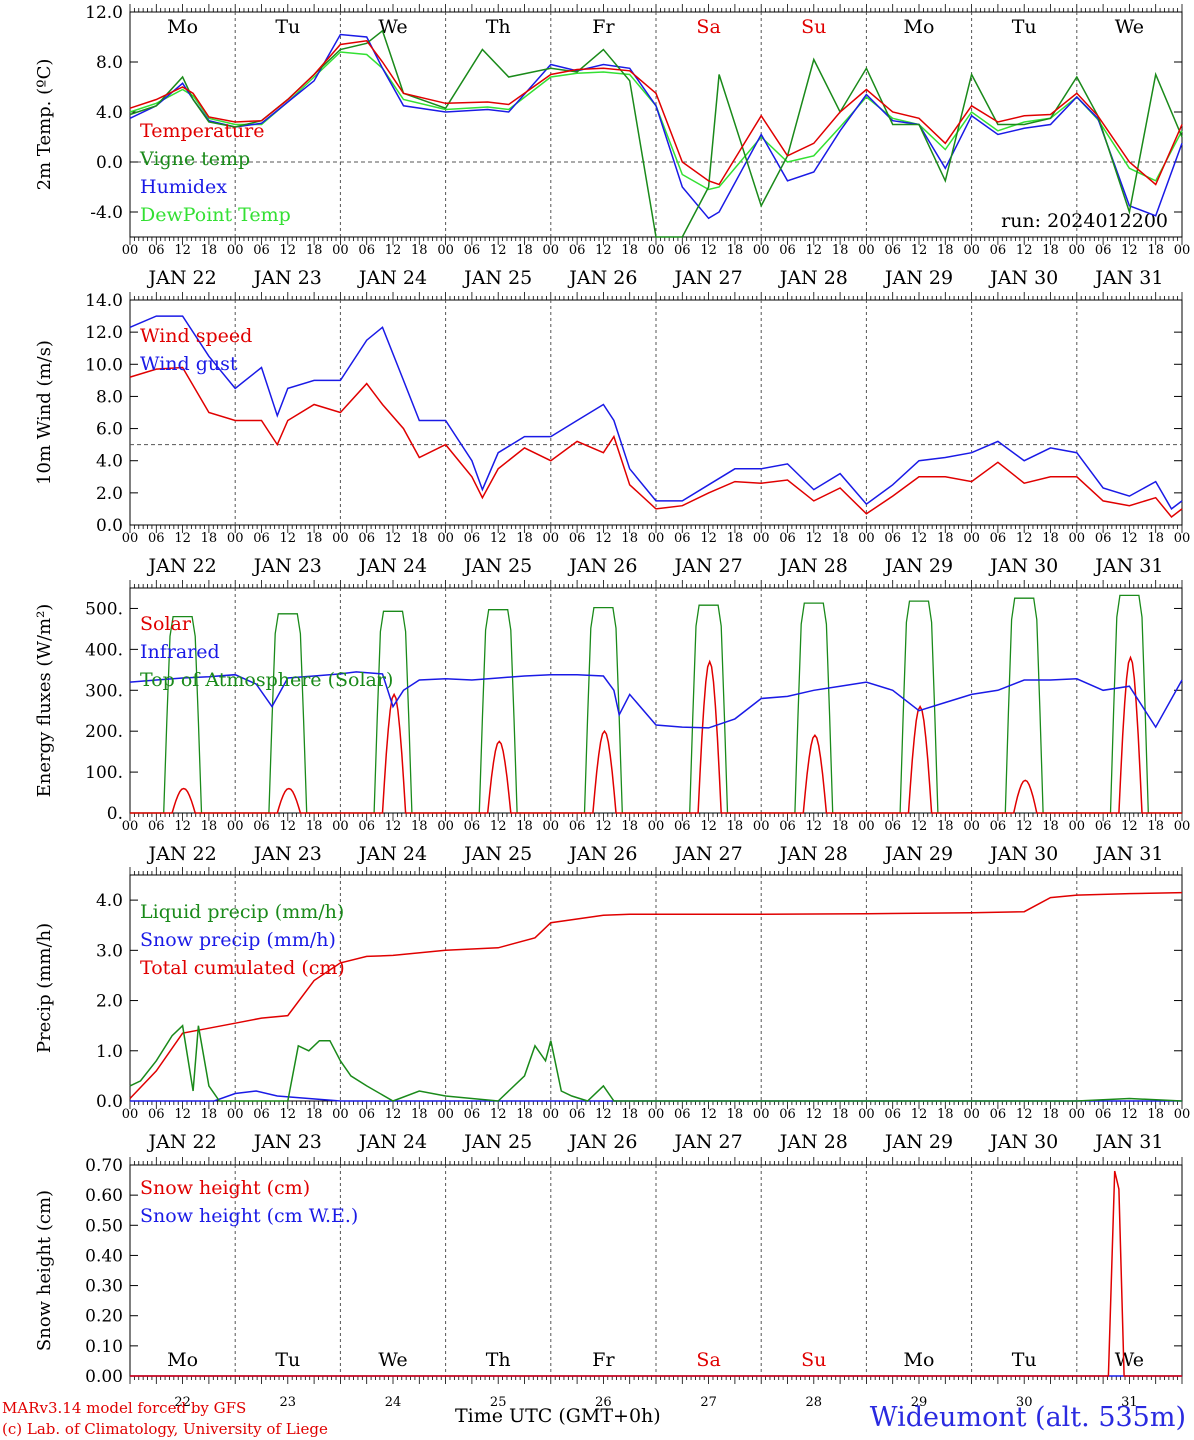 Image resolution: width=1194 pixels, height=1440 pixels. I want to click on y-tick-label: 300., so click(104, 691).